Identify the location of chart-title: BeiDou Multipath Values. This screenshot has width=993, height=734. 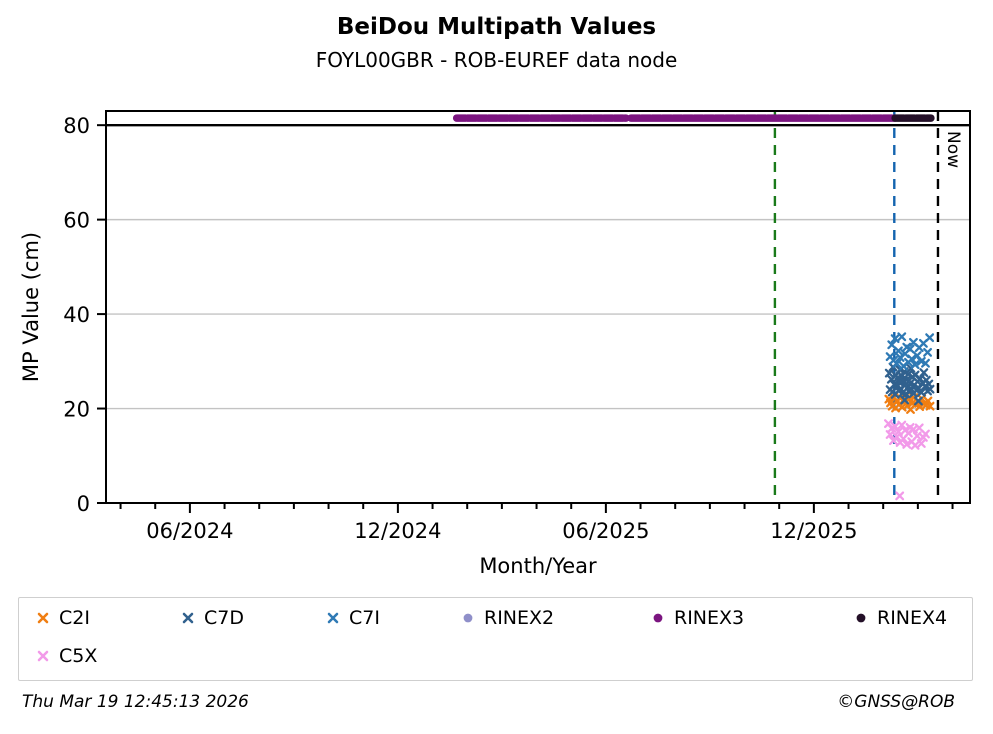
(496, 27).